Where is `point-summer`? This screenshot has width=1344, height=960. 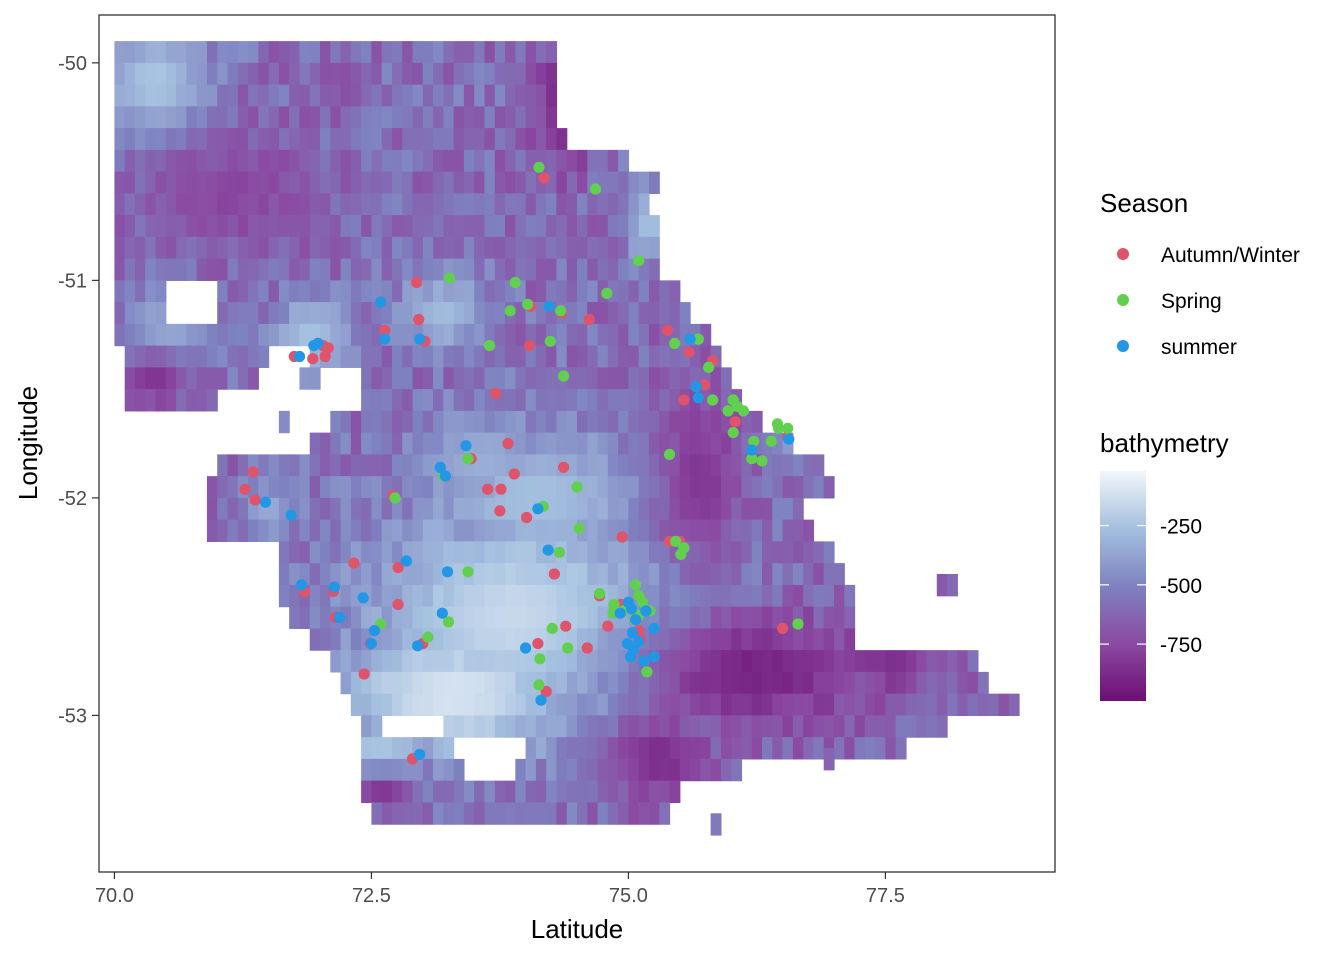 point-summer is located at coordinates (265, 502).